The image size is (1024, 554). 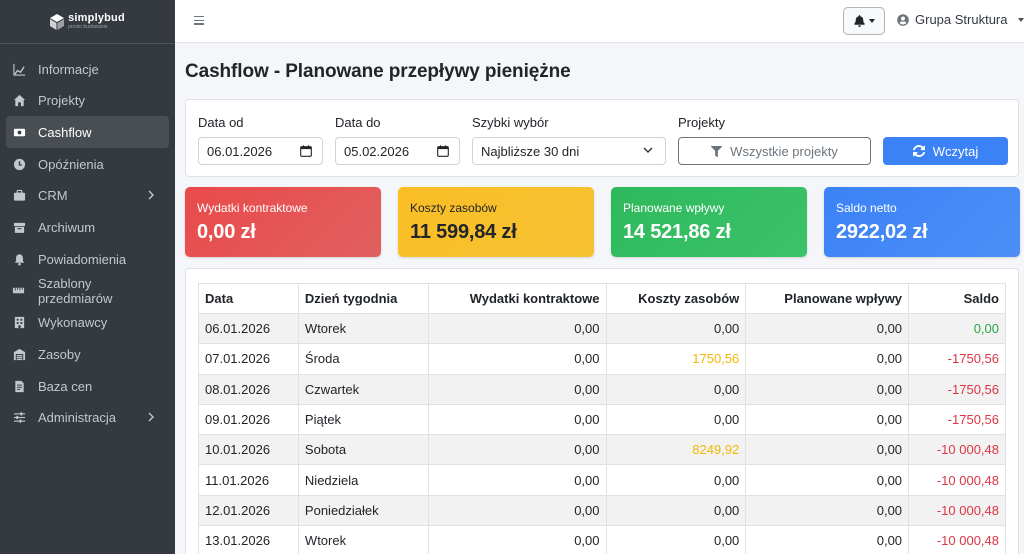 What do you see at coordinates (87, 228) in the screenshot?
I see `sidebar-item-archiwum: Archiwum` at bounding box center [87, 228].